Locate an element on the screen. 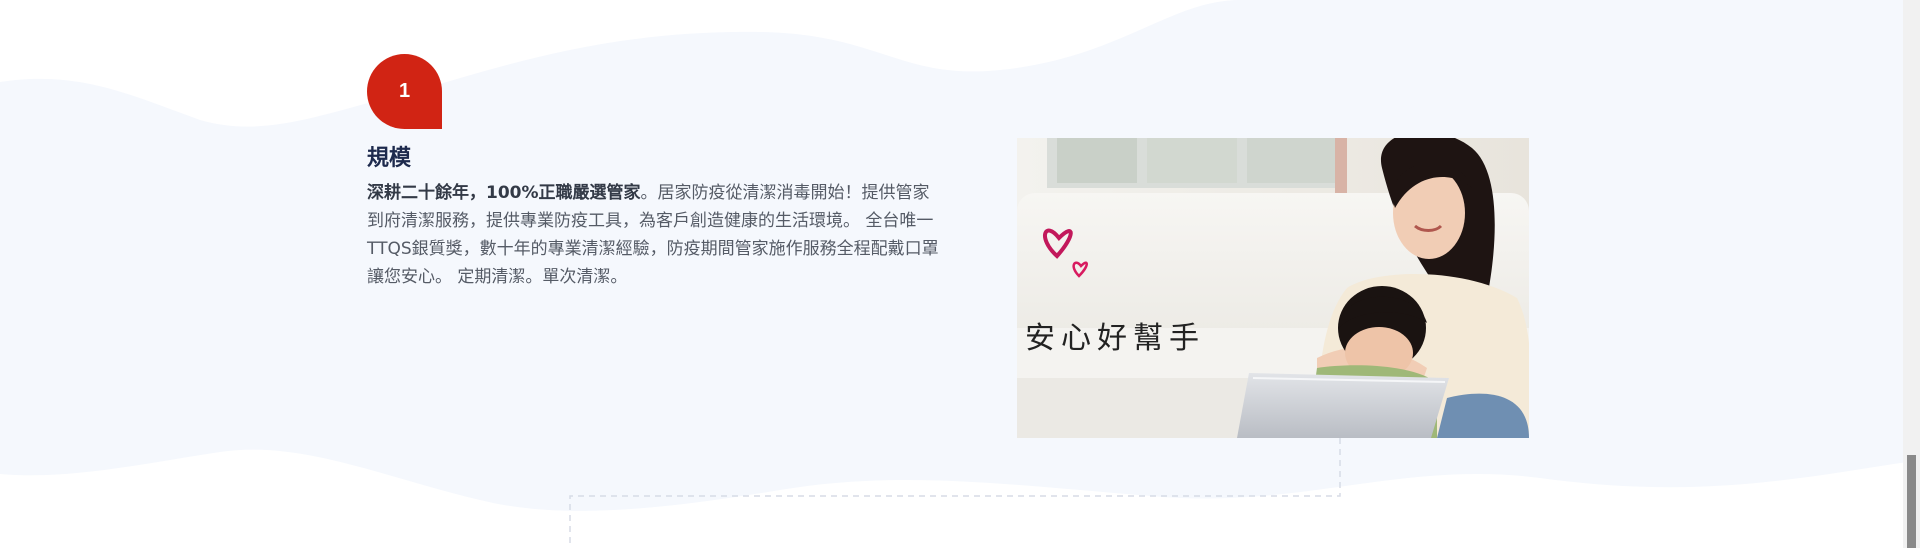 The height and width of the screenshot is (548, 1920). photo-illustration: 安心好幫手 is located at coordinates (1273, 288).